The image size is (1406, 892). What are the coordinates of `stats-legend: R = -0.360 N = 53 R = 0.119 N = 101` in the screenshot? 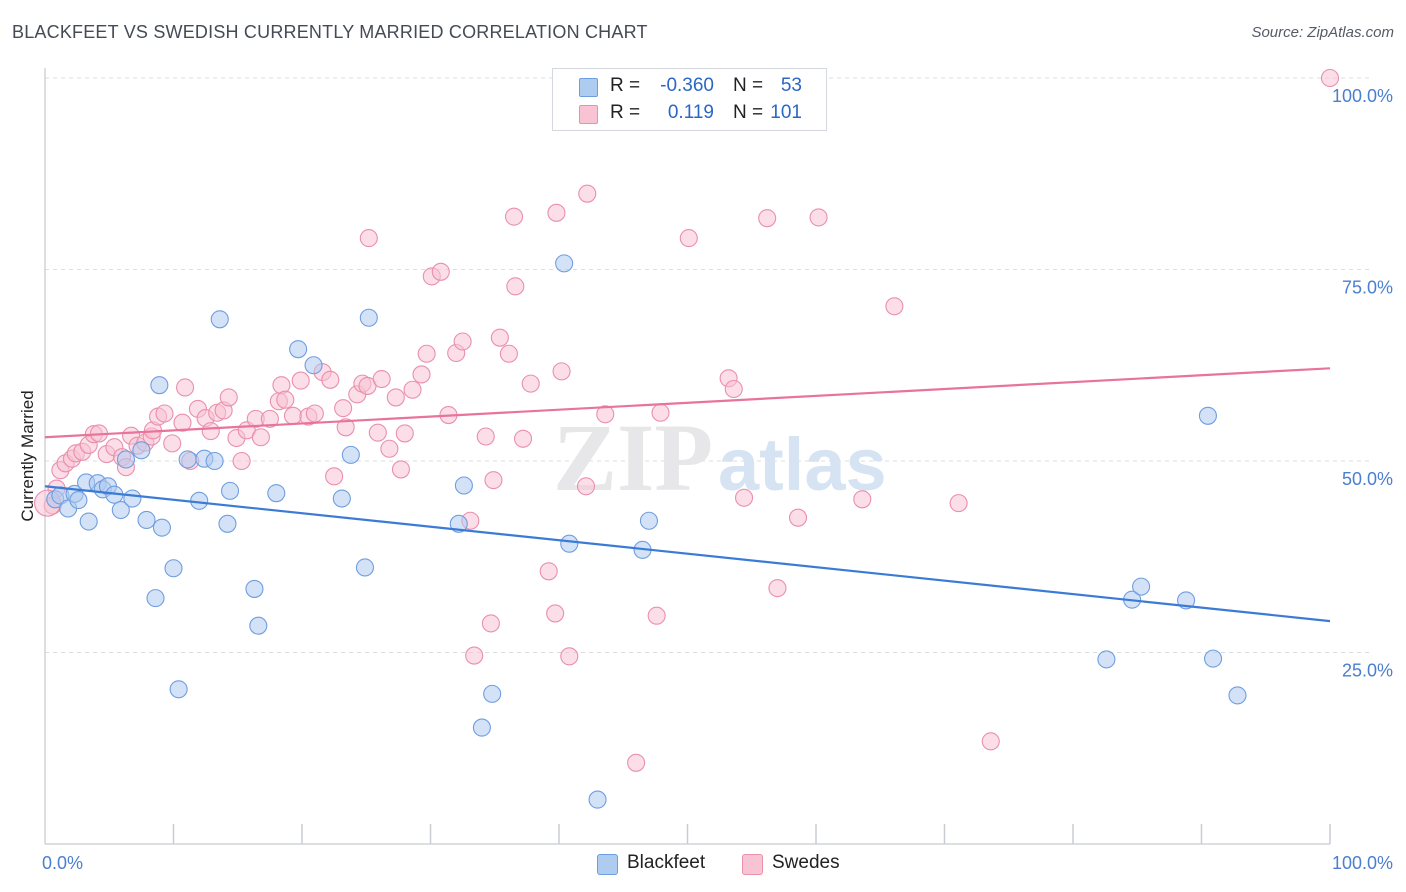 It's located at (689, 99).